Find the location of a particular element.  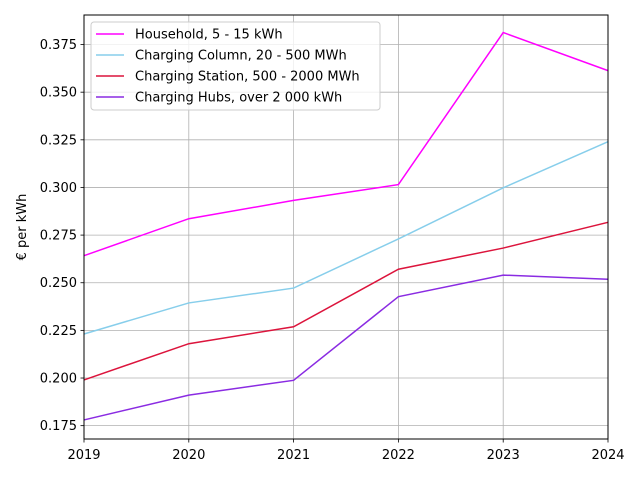

x-tick-label: 2024 is located at coordinates (607, 455).